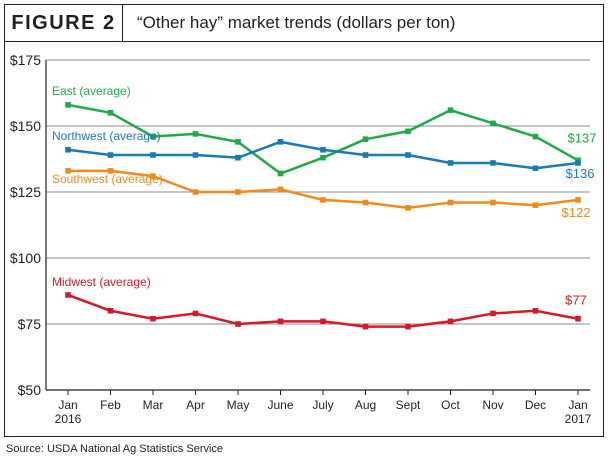  I want to click on x-tick-label: Feb, so click(110, 405).